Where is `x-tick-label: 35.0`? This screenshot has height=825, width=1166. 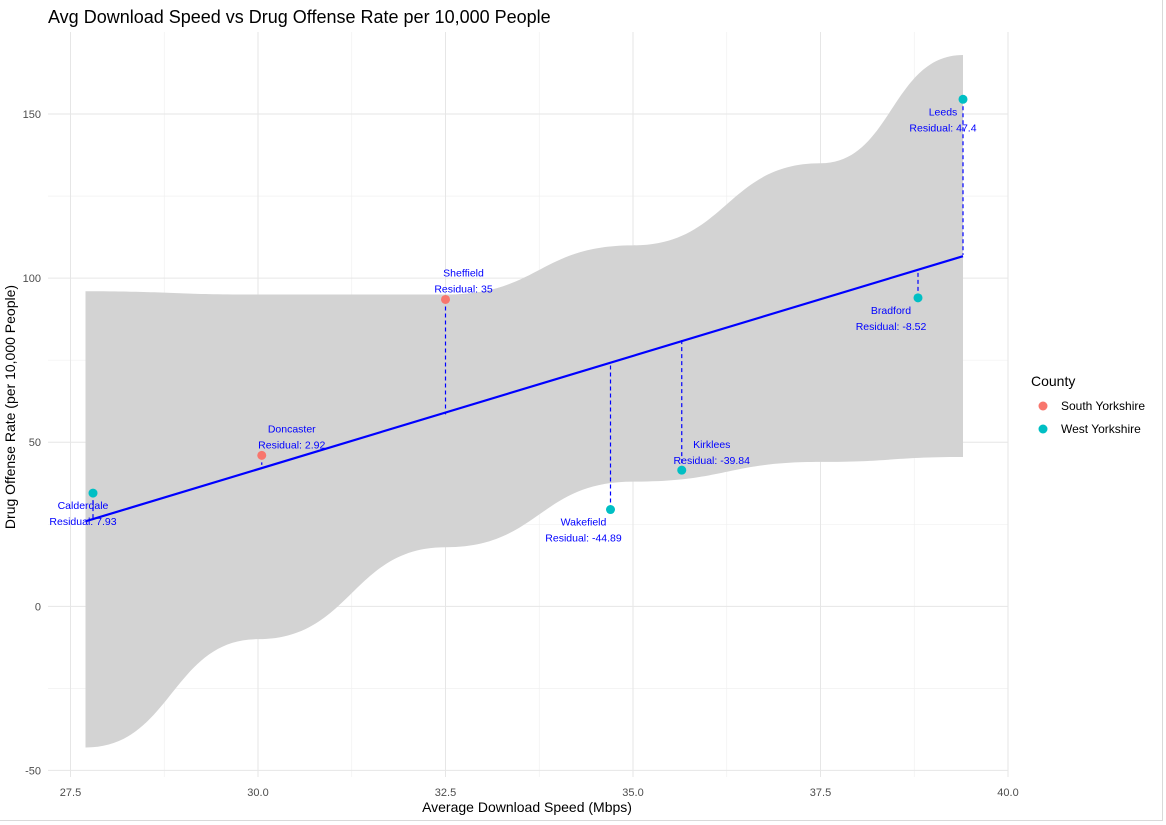
x-tick-label: 35.0 is located at coordinates (632, 793).